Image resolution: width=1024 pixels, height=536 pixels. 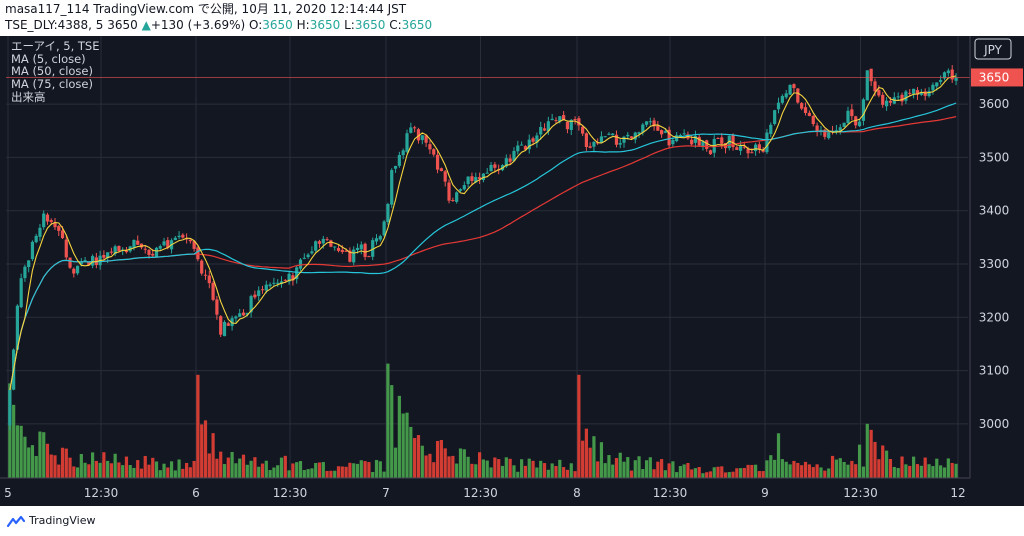 I want to click on currency-box, so click(x=993, y=49).